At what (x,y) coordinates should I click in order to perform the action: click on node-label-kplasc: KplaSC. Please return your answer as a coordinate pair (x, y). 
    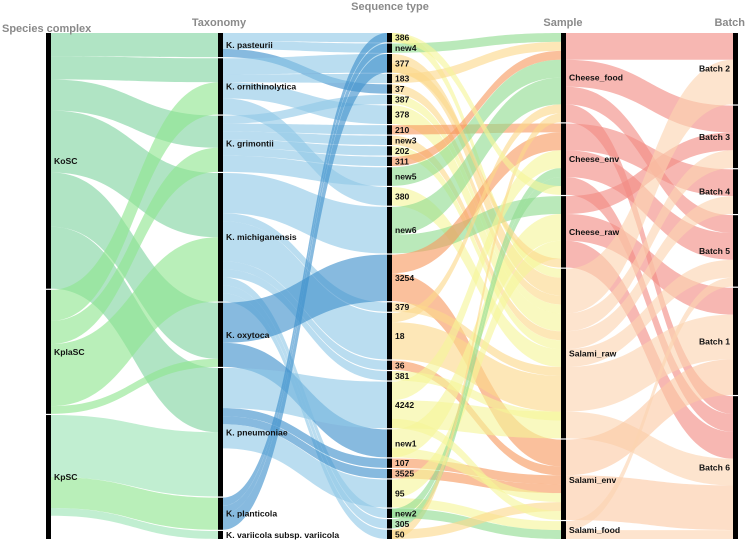
    Looking at the image, I should click on (69, 352).